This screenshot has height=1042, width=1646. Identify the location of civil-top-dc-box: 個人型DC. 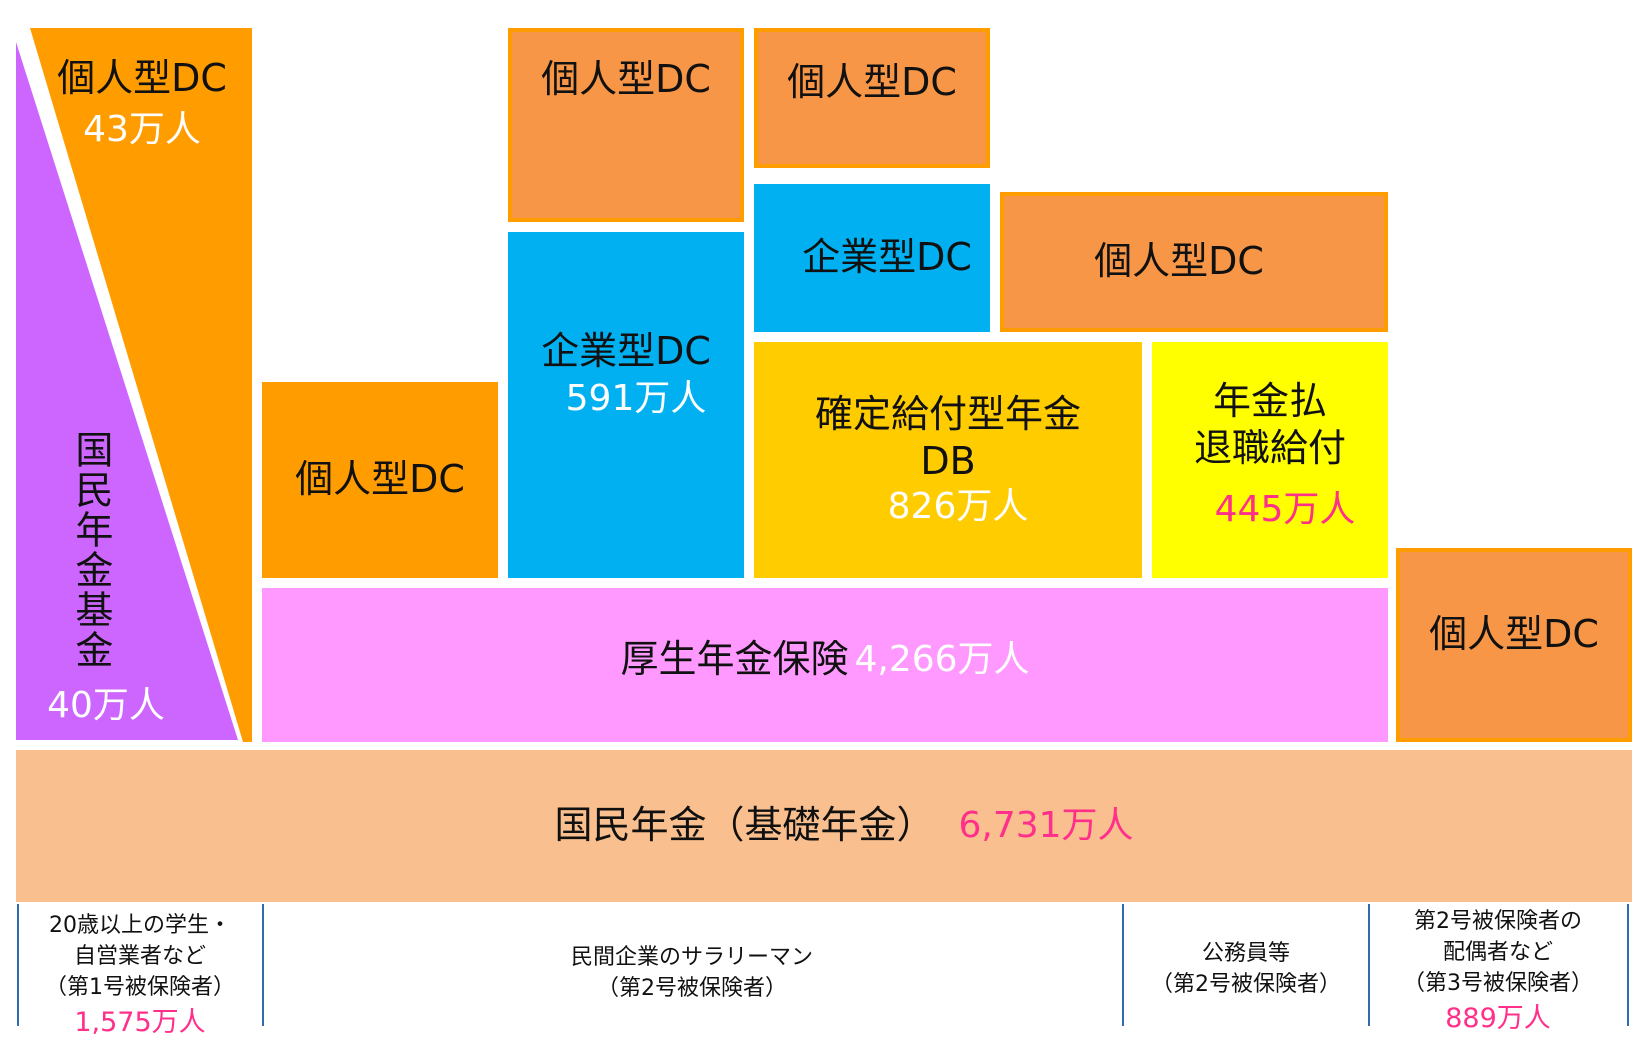
(872, 98).